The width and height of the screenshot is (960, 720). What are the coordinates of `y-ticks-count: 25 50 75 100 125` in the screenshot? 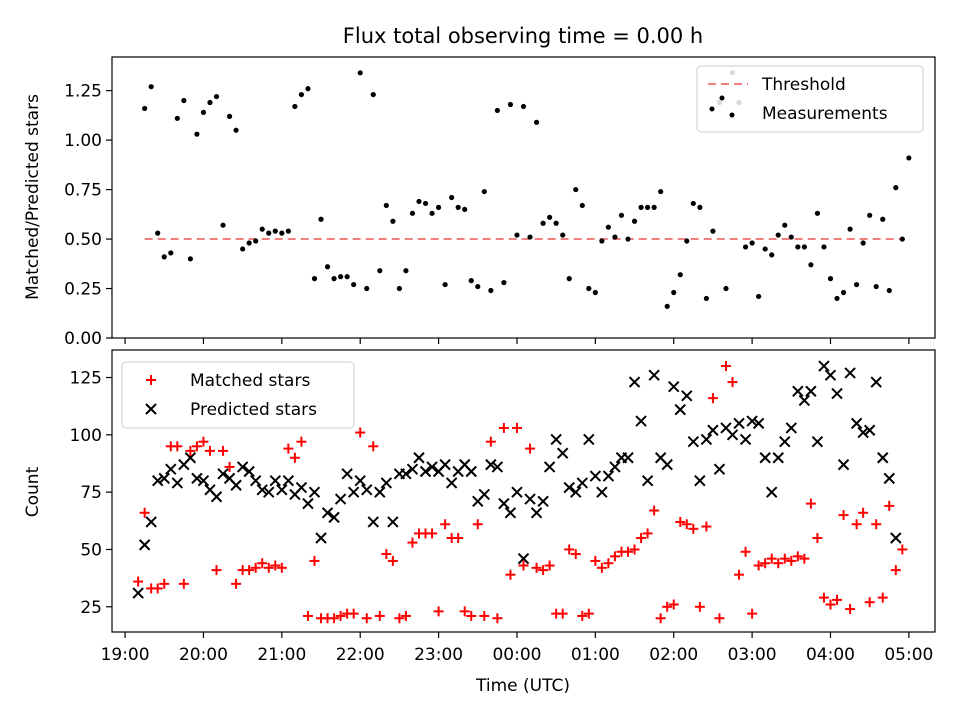 It's located at (91, 493).